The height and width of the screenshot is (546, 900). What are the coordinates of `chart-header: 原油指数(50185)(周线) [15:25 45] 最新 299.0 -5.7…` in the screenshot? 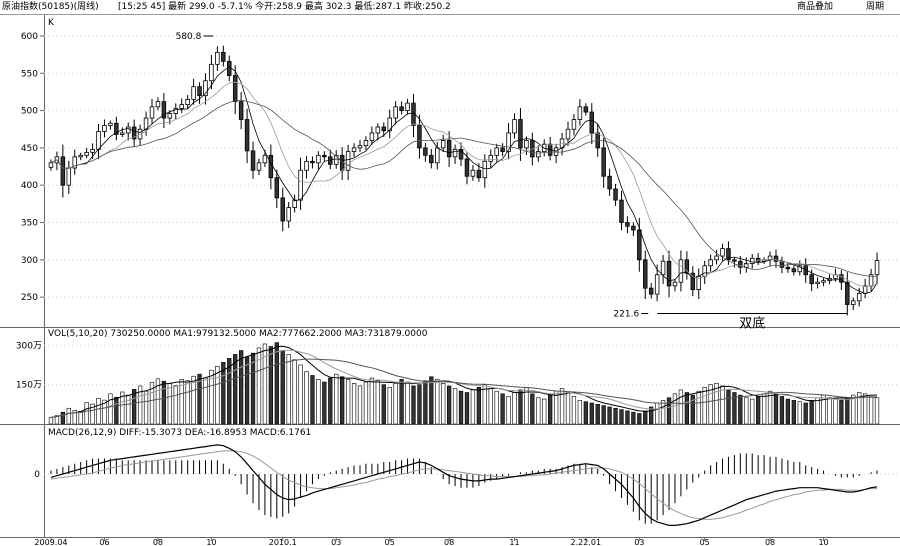 It's located at (450, 7).